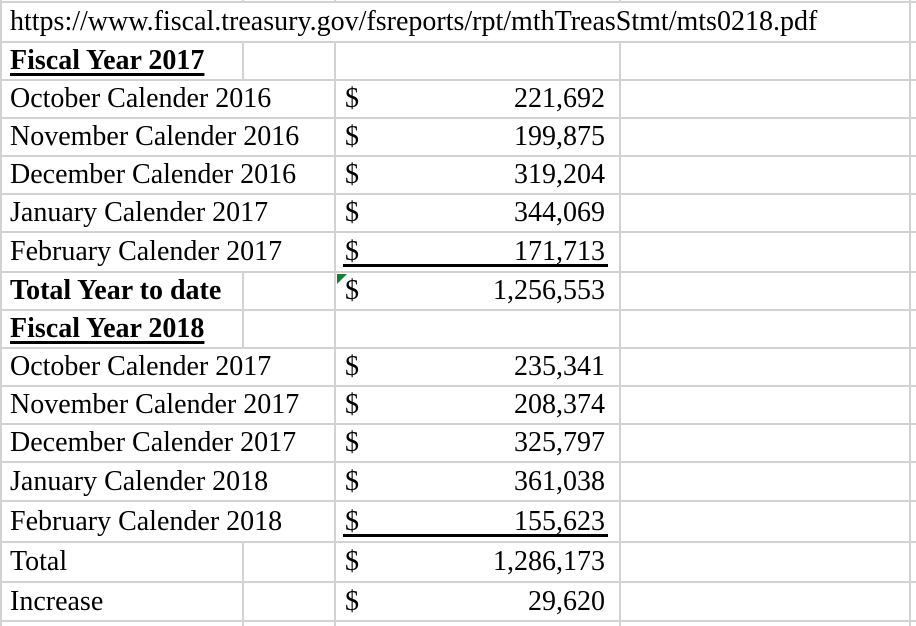 This screenshot has width=916, height=626. Describe the element at coordinates (478, 521) in the screenshot. I see `amount-cell: $155,623` at that location.